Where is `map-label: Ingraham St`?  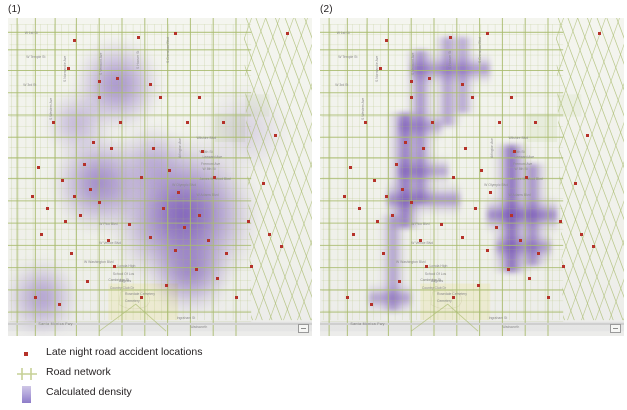
map-label: Ingraham St is located at coordinates (498, 318).